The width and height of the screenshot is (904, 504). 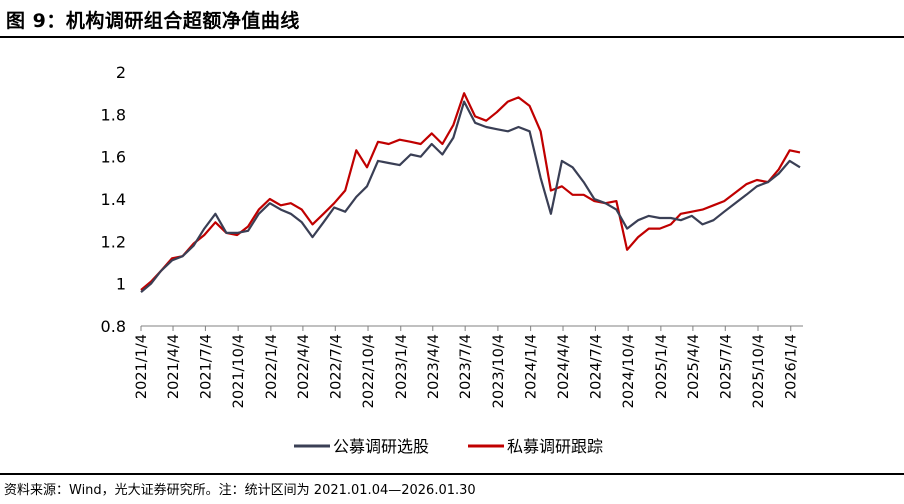 I want to click on x-tick-label: 2021/1/4, so click(x=142, y=366).